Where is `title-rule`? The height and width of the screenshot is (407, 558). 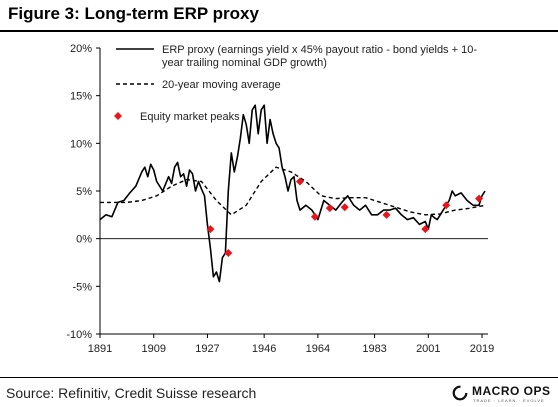
title-rule is located at coordinates (279, 31).